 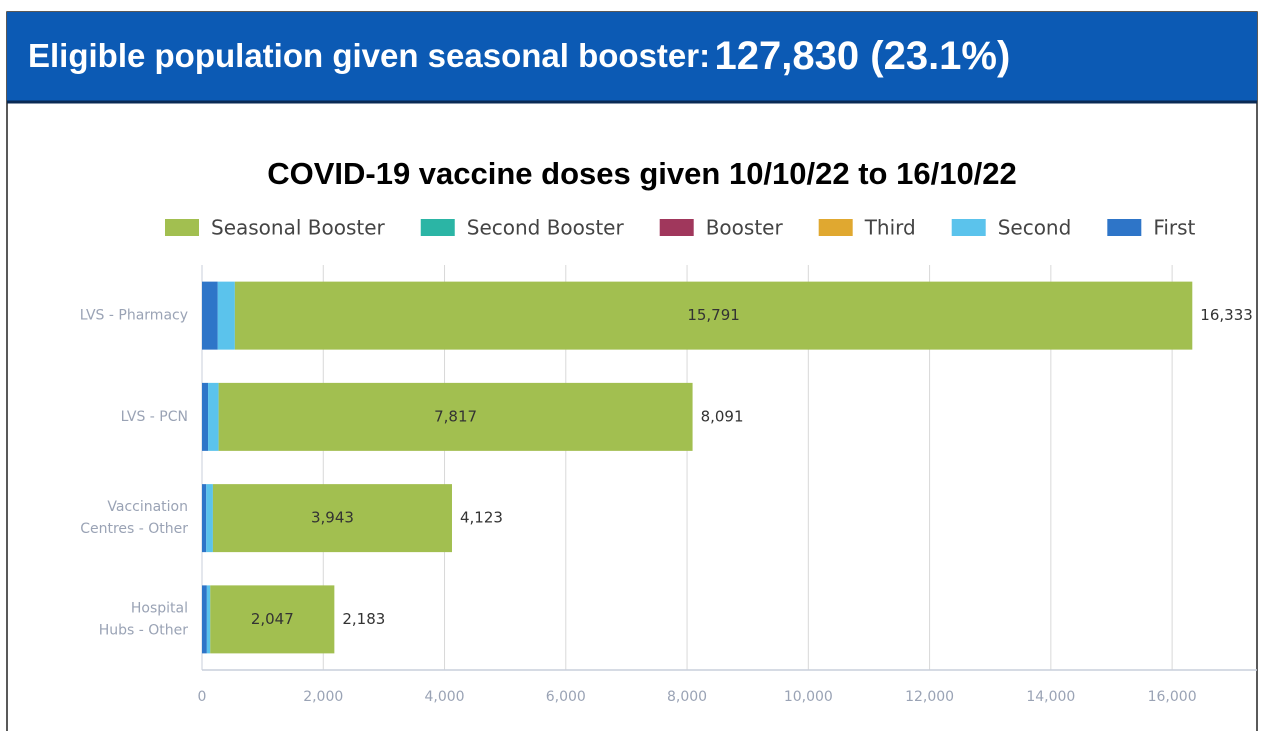 I want to click on x-tick-label: 14,000, so click(x=1050, y=697).